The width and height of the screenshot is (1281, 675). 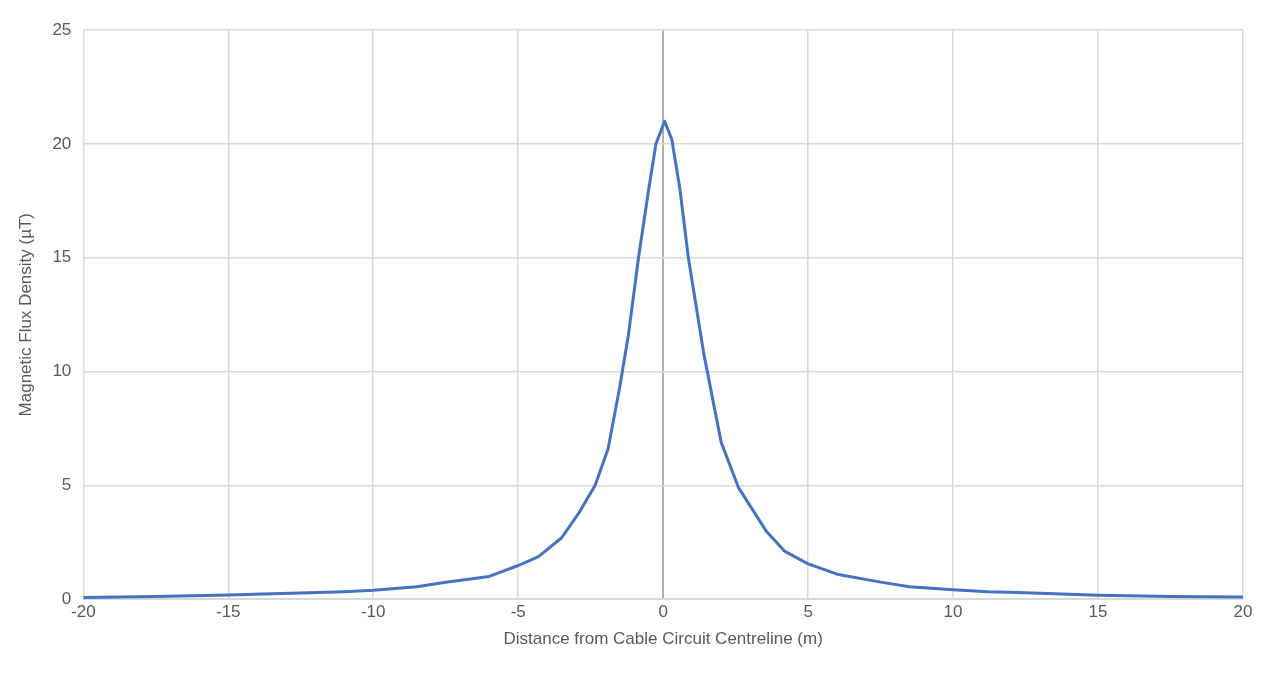 What do you see at coordinates (1243, 612) in the screenshot?
I see `x-tick-label: 20` at bounding box center [1243, 612].